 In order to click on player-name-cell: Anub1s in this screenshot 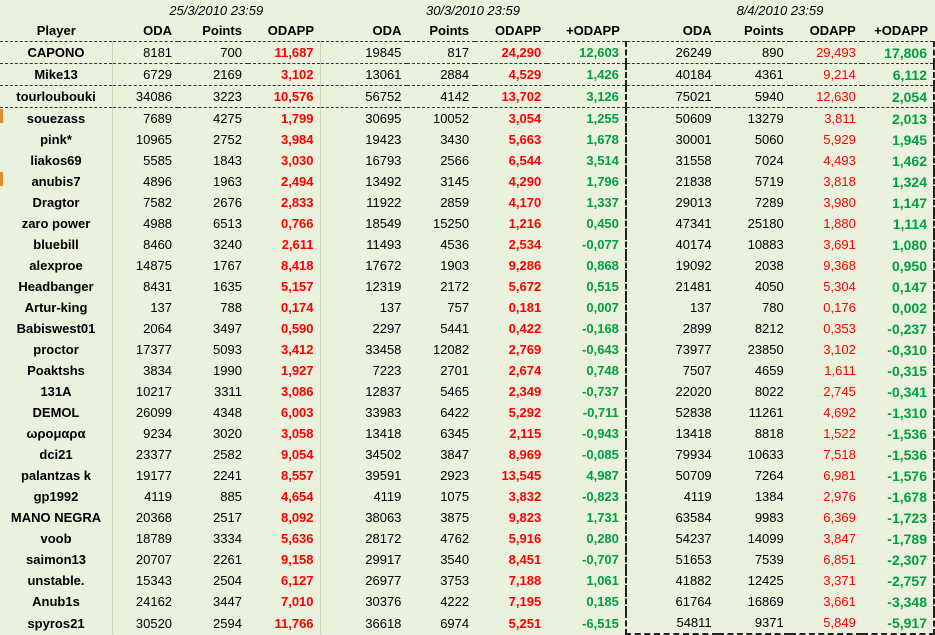, I will do `click(56, 601)`.